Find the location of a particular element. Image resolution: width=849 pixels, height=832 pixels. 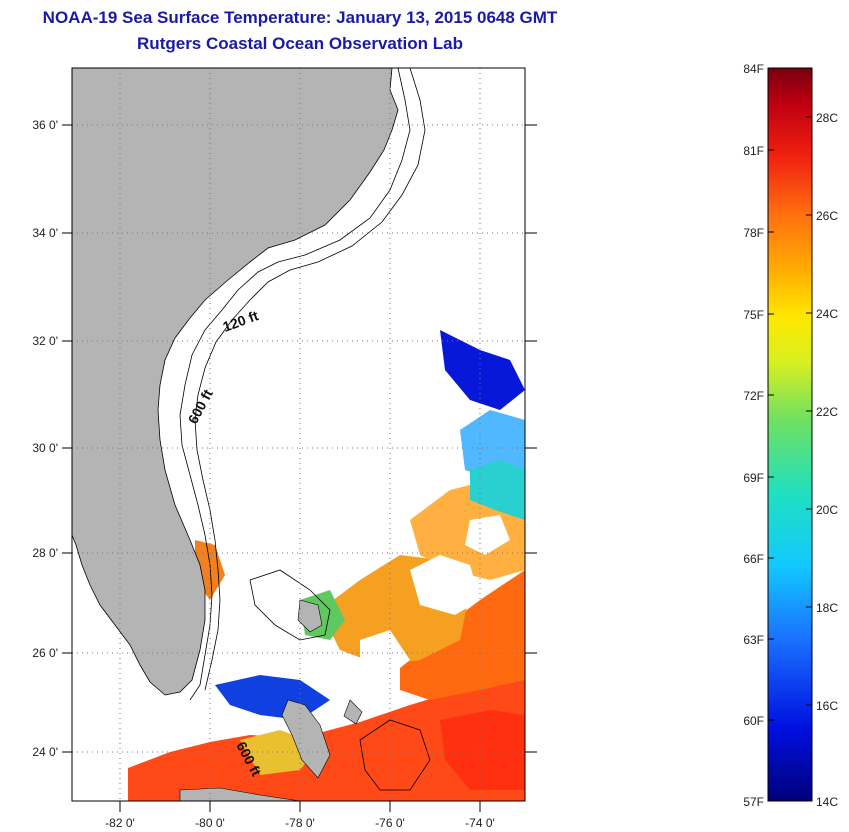

cb-c-label: 16C is located at coordinates (827, 706).